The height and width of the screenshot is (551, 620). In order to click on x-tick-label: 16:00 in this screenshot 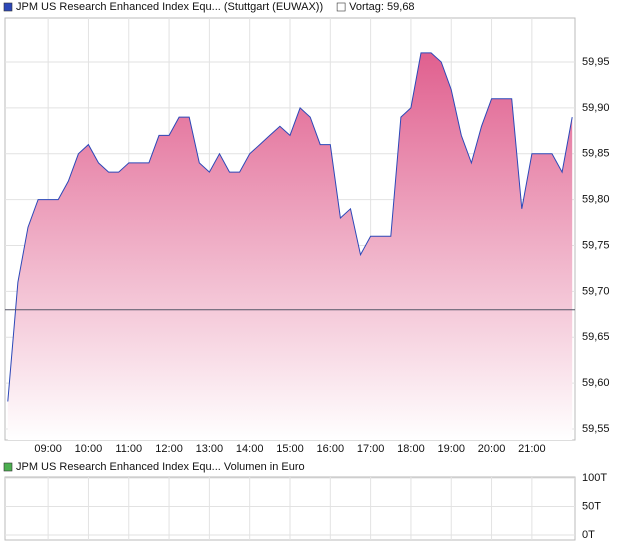, I will do `click(331, 449)`.